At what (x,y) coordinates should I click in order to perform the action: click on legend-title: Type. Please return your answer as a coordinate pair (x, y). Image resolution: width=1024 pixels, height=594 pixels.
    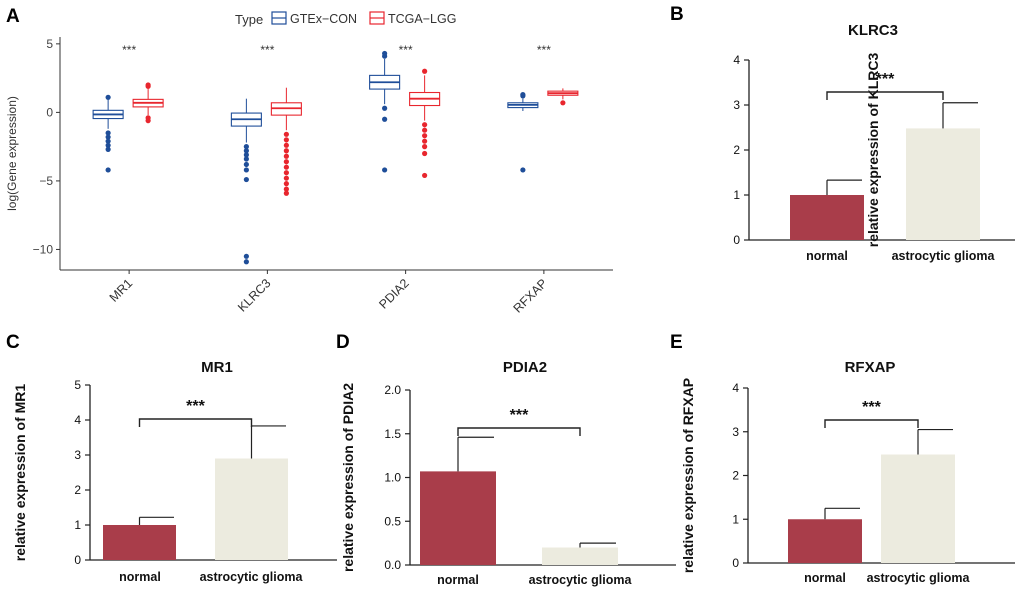
    Looking at the image, I should click on (249, 19).